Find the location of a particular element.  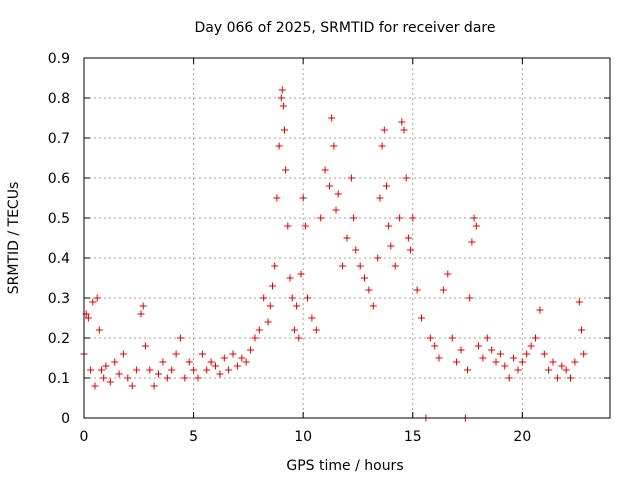

y-tick-label: 0.4 is located at coordinates (59, 259).